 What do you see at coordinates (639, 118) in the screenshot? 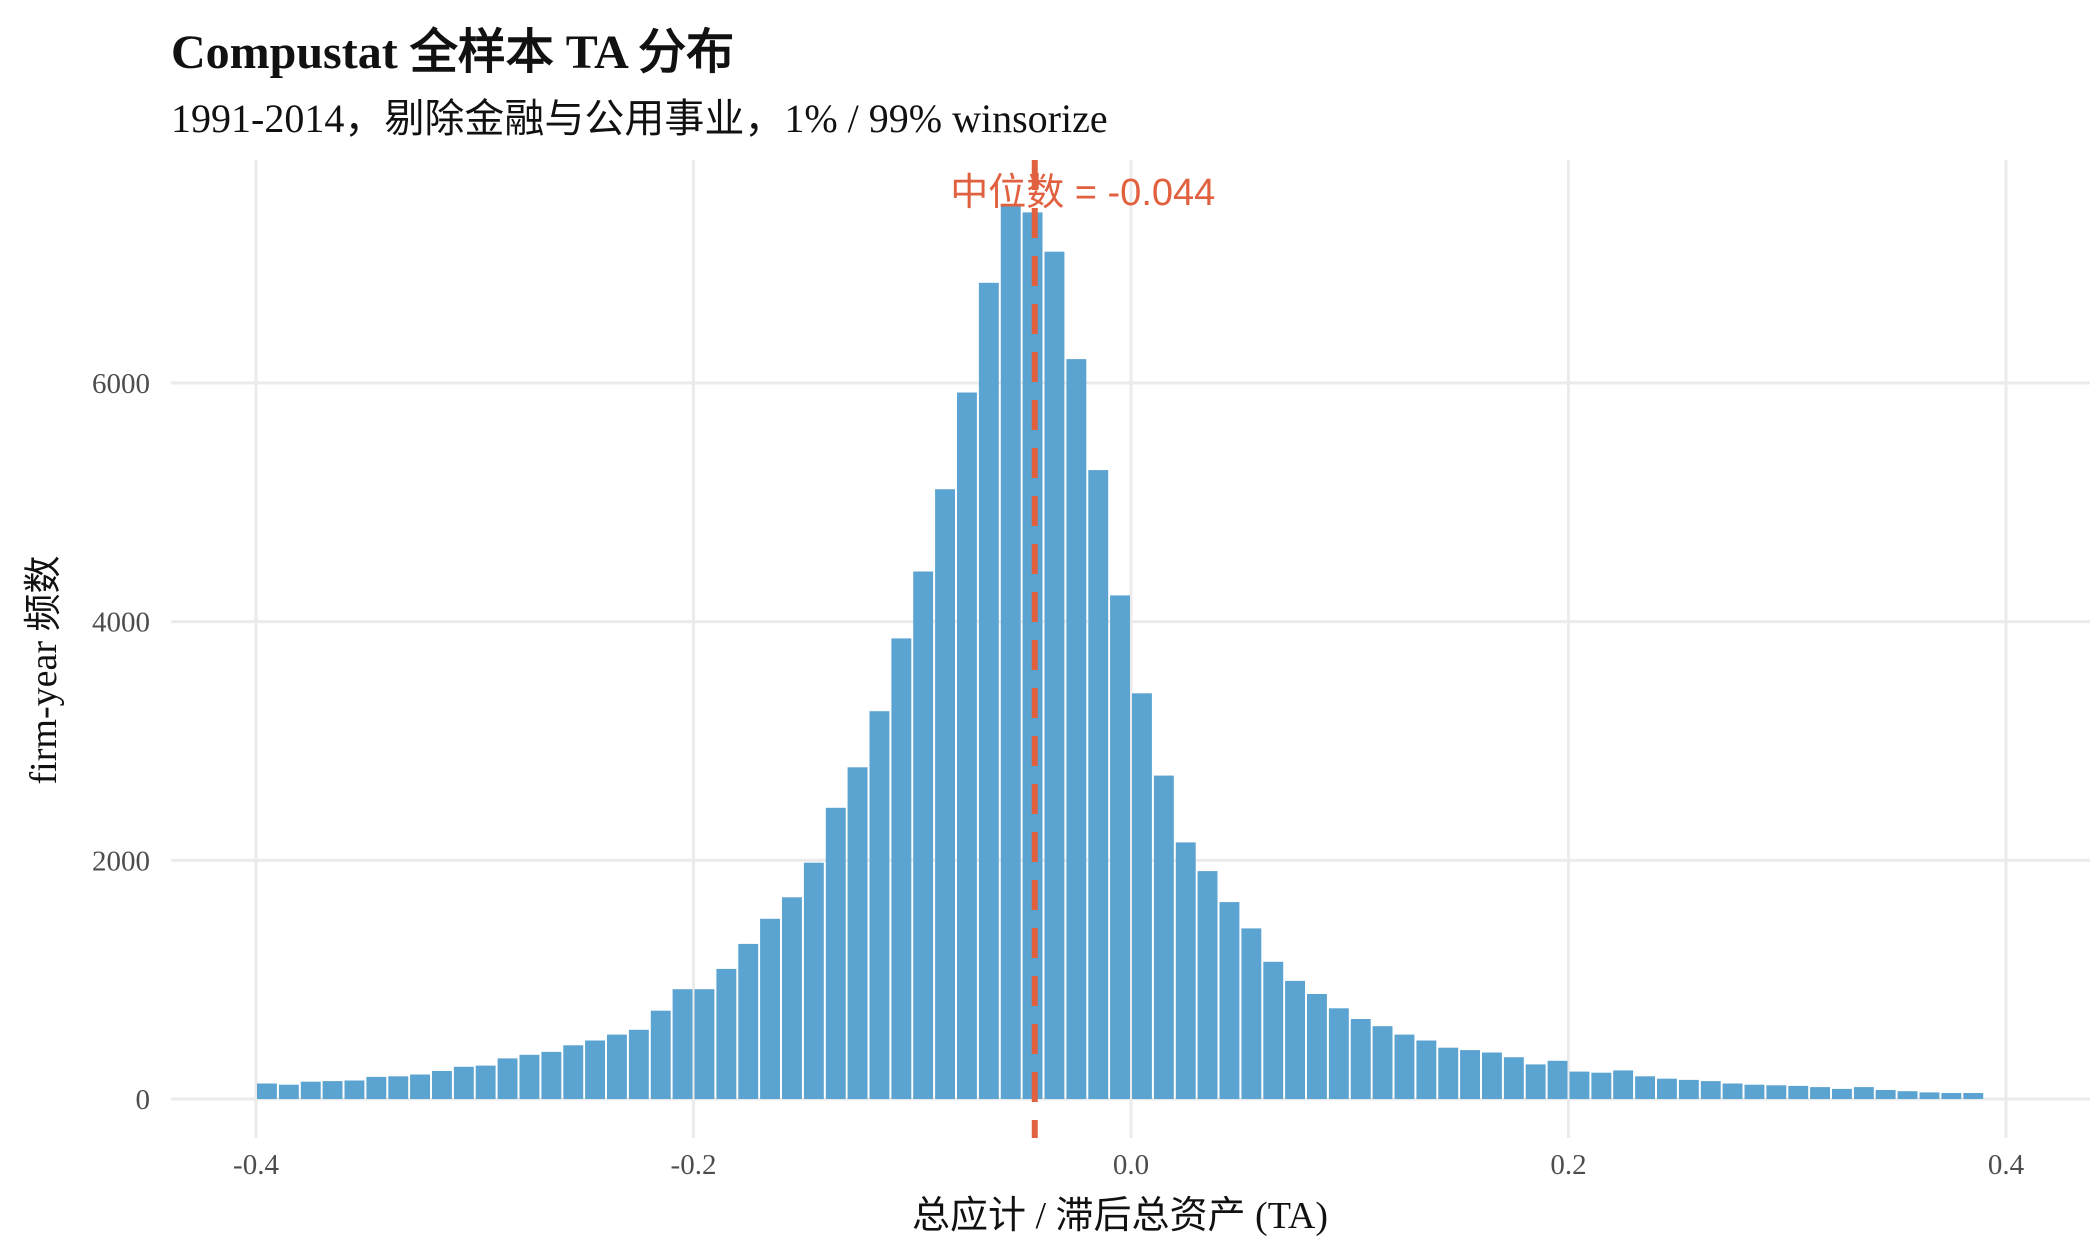
I see `chart-subtitle: 1991-2014，剔除金融与公用事业，1% / 99% winsorize` at bounding box center [639, 118].